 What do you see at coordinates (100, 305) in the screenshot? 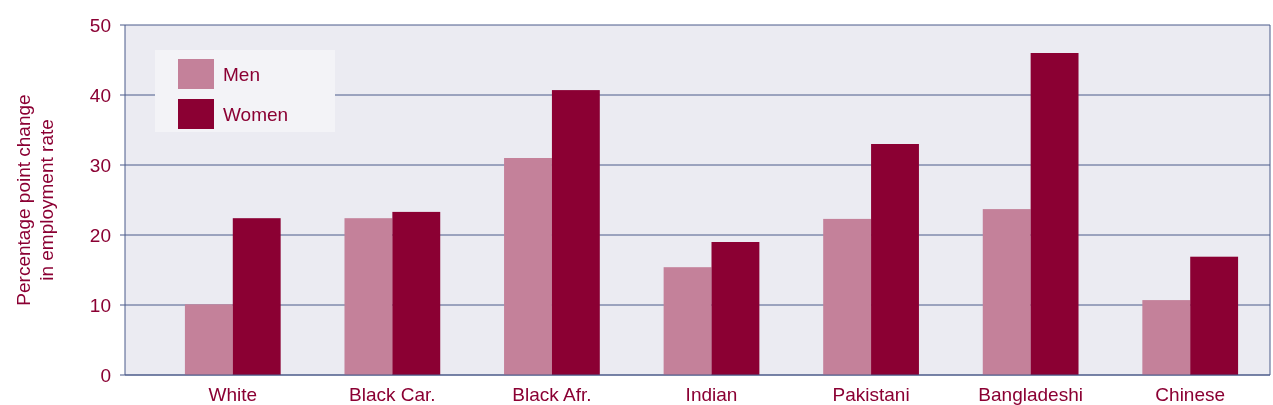
I see `y-tick-label: 10` at bounding box center [100, 305].